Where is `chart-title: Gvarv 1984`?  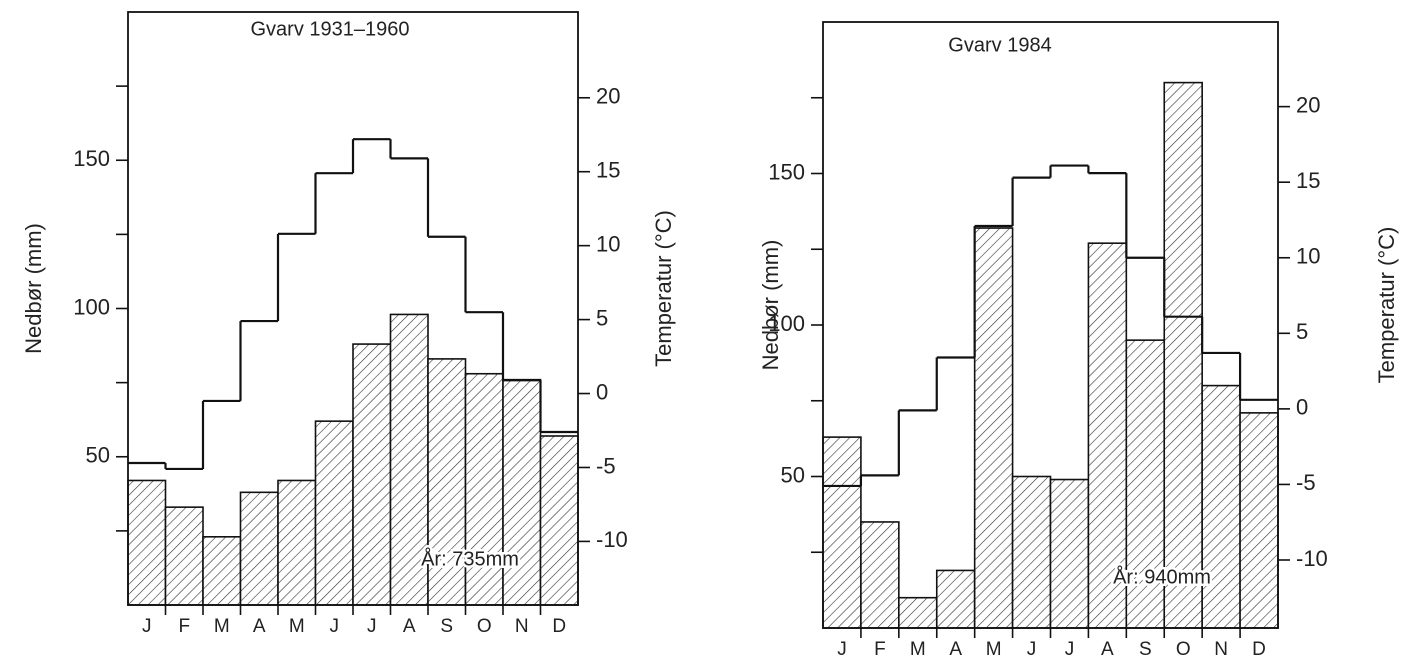 chart-title: Gvarv 1984 is located at coordinates (999, 45).